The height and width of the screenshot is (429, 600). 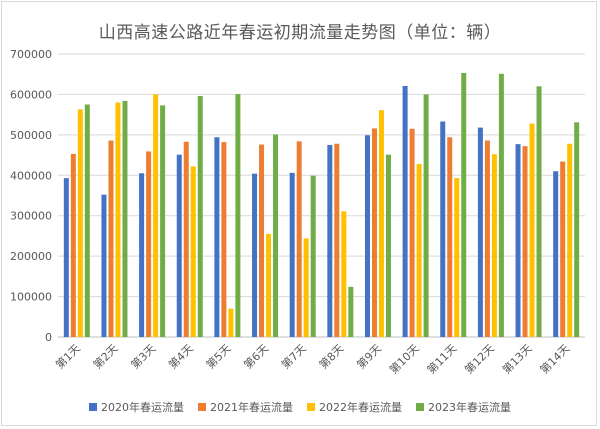 What do you see at coordinates (516, 358) in the screenshot?
I see `x-tick-label: 第13天` at bounding box center [516, 358].